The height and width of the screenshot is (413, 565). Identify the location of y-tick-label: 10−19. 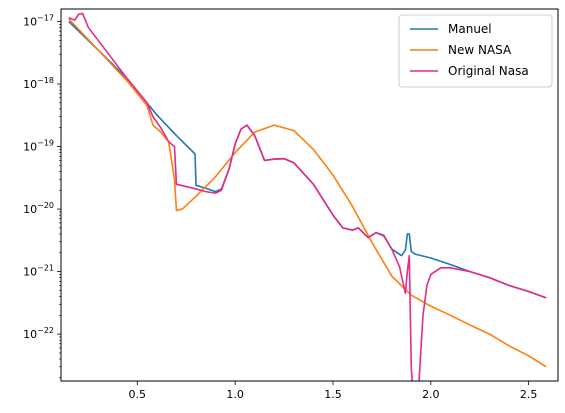
(38, 146).